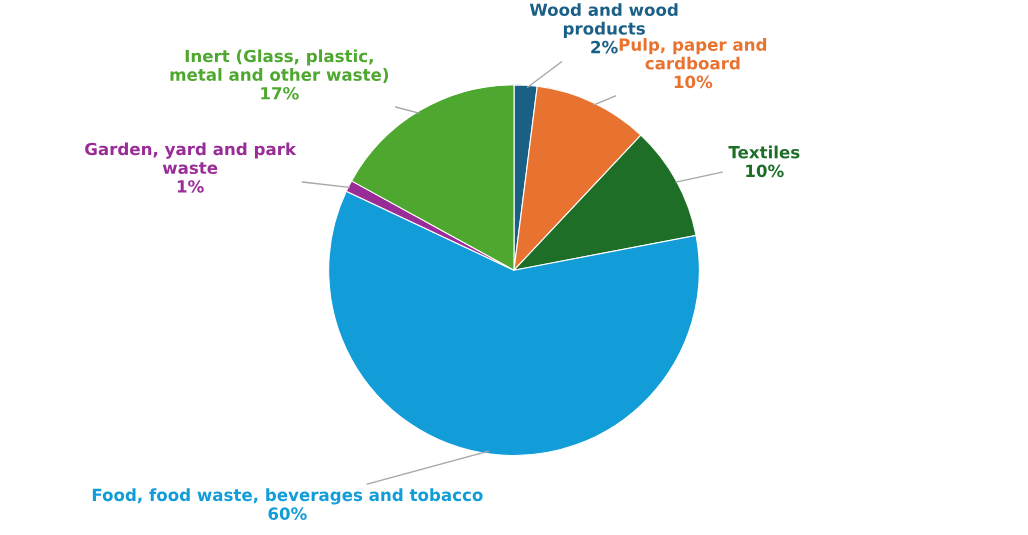 Image resolution: width=1028 pixels, height=535 pixels. I want to click on slice-label: Inert (Glass, plastic, metal and other waste), so click(279, 66).